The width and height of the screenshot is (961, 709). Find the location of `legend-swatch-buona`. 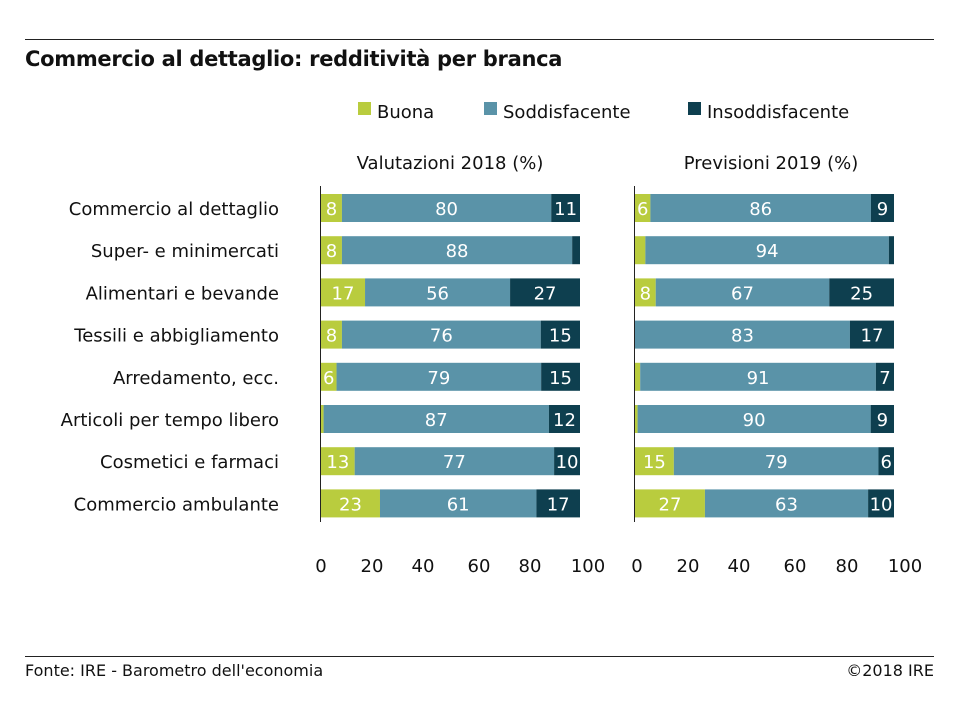

legend-swatch-buona is located at coordinates (364, 108).